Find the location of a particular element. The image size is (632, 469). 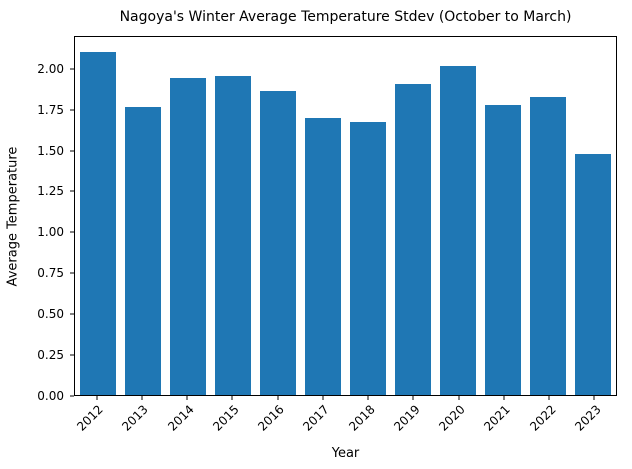

y-tick-label: 1.75 is located at coordinates (50, 109).